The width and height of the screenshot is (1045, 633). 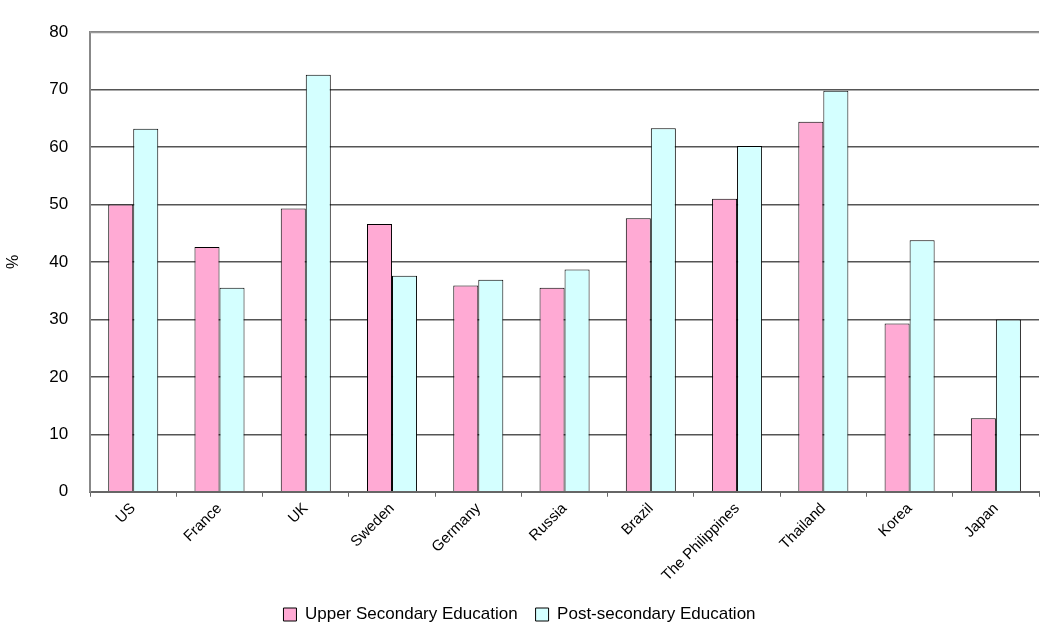 I want to click on y-axis-title: %, so click(x=13, y=262).